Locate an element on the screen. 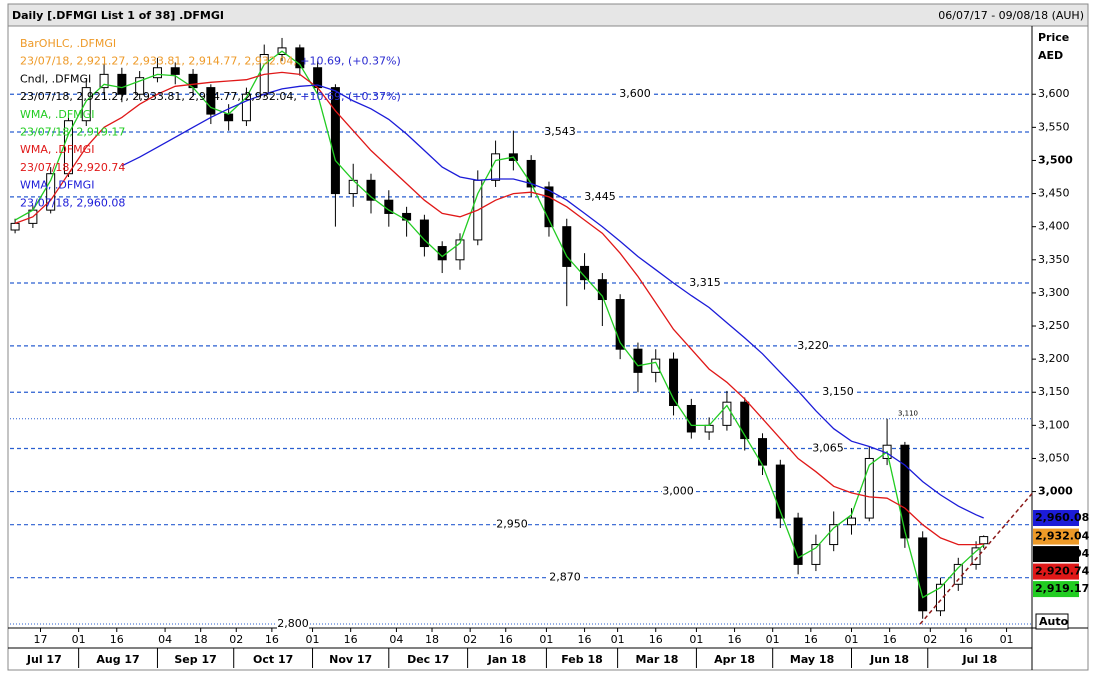 The height and width of the screenshot is (677, 1096). legend-title: Cndl, .DFMGI is located at coordinates (55, 78).